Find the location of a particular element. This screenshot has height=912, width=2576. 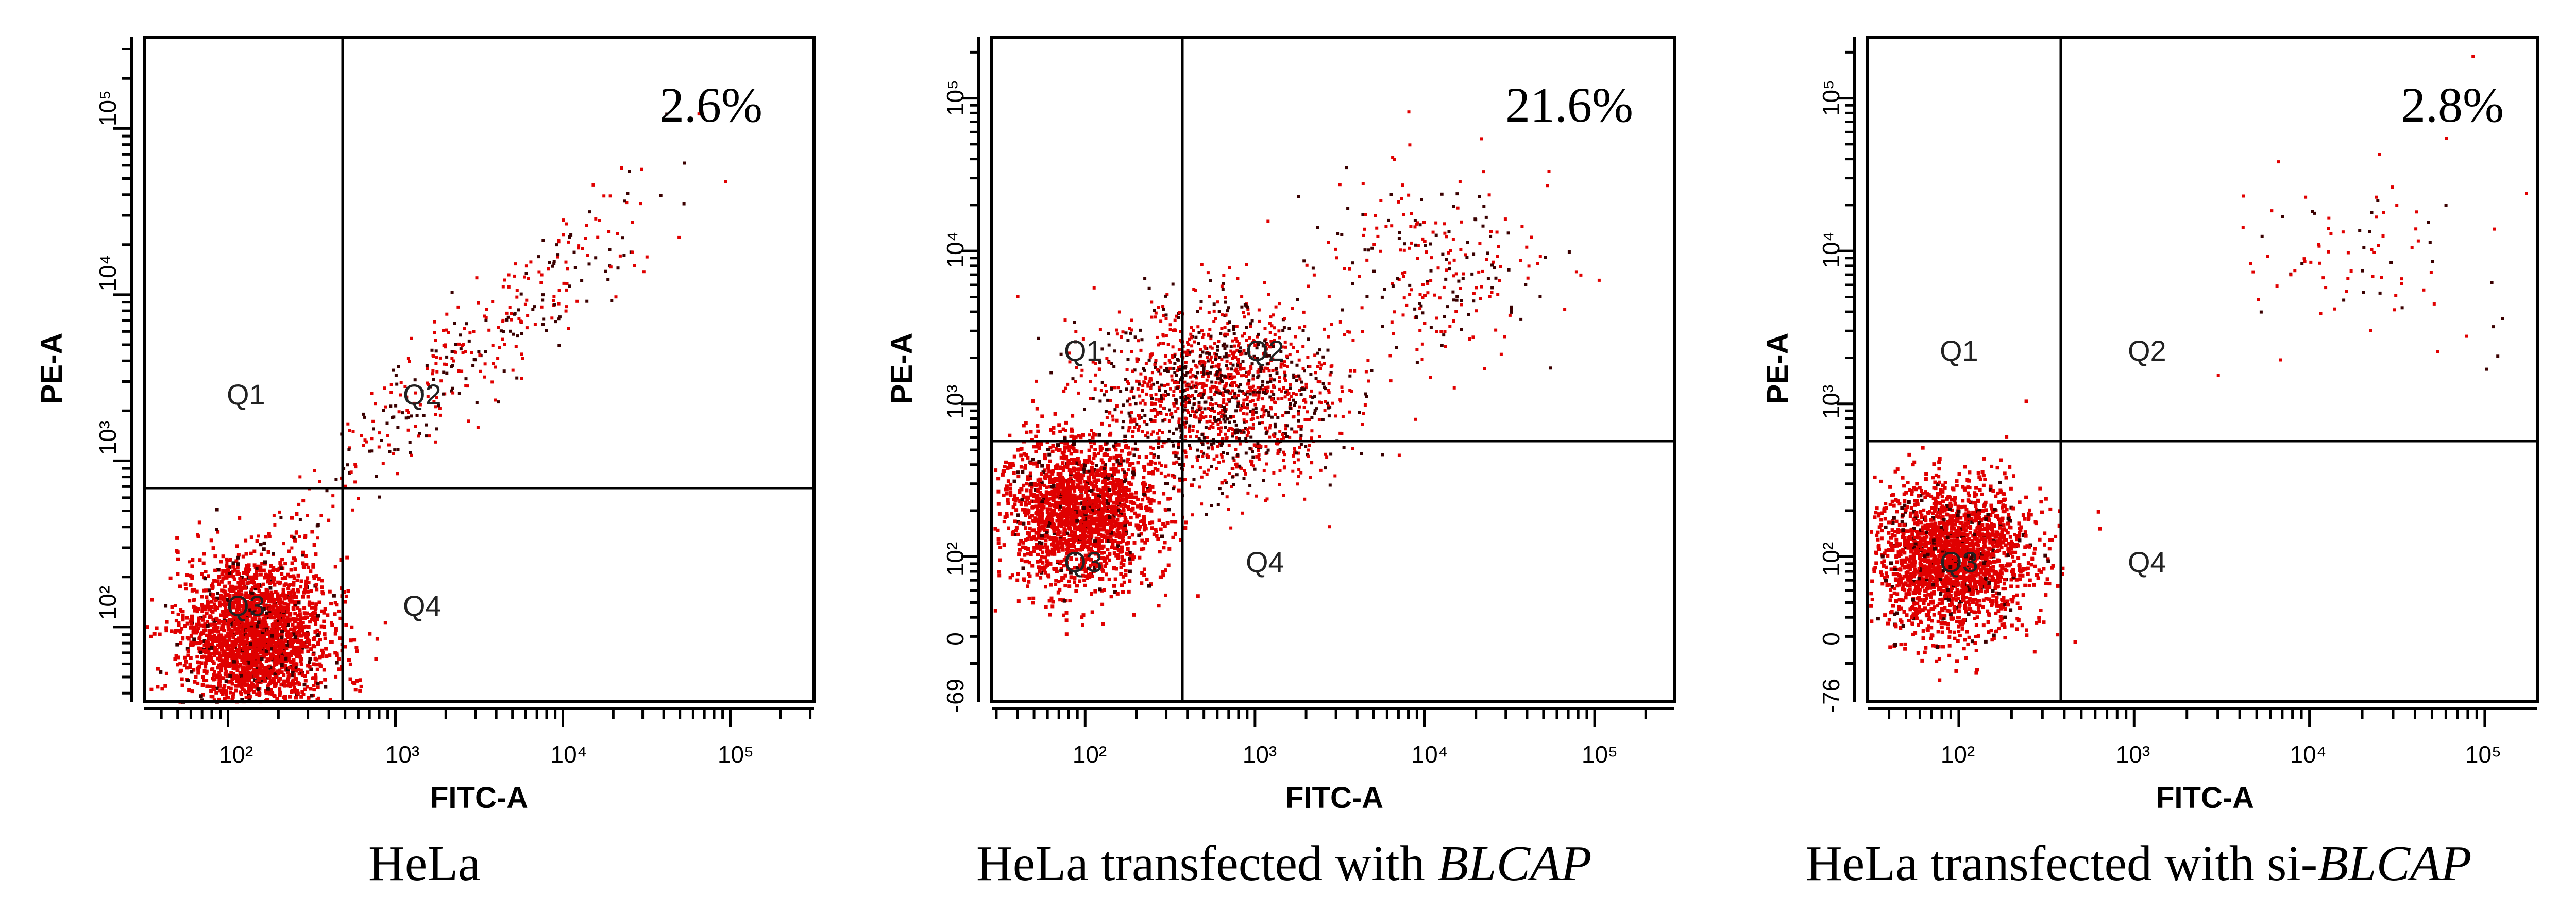

panel-1-x-tick-0: 10² is located at coordinates (236, 754).